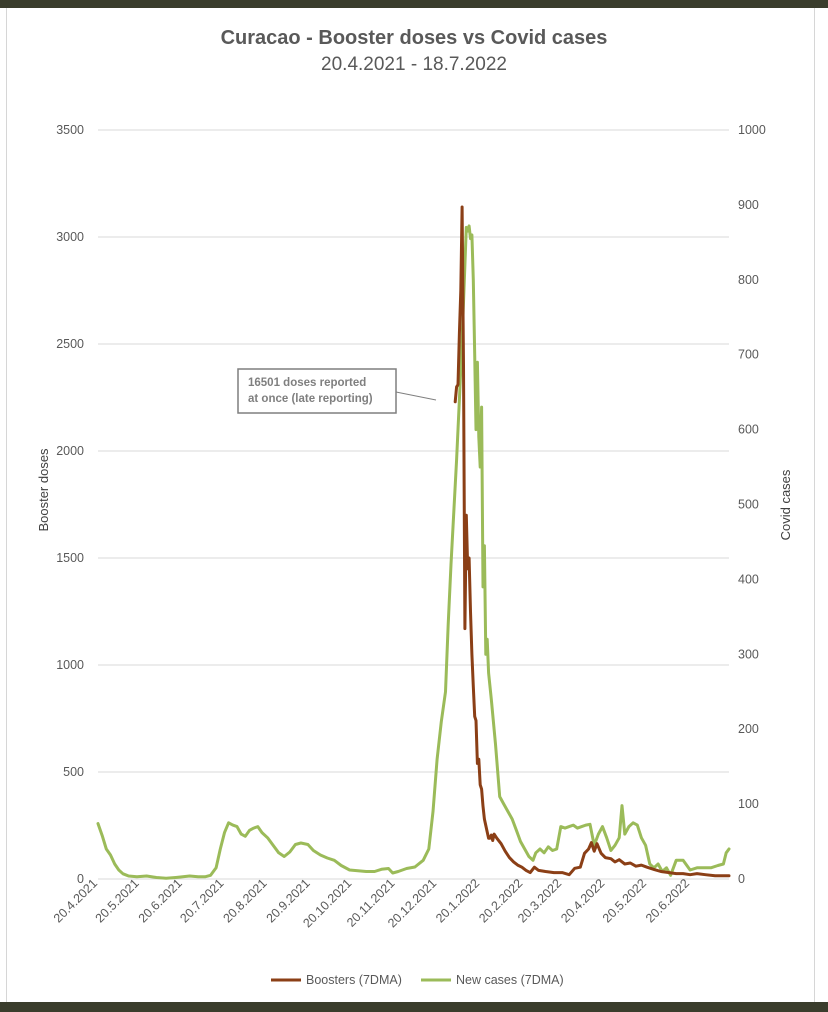 Image resolution: width=828 pixels, height=1012 pixels. Describe the element at coordinates (70, 665) in the screenshot. I see `left-tick-label: 1000` at that location.